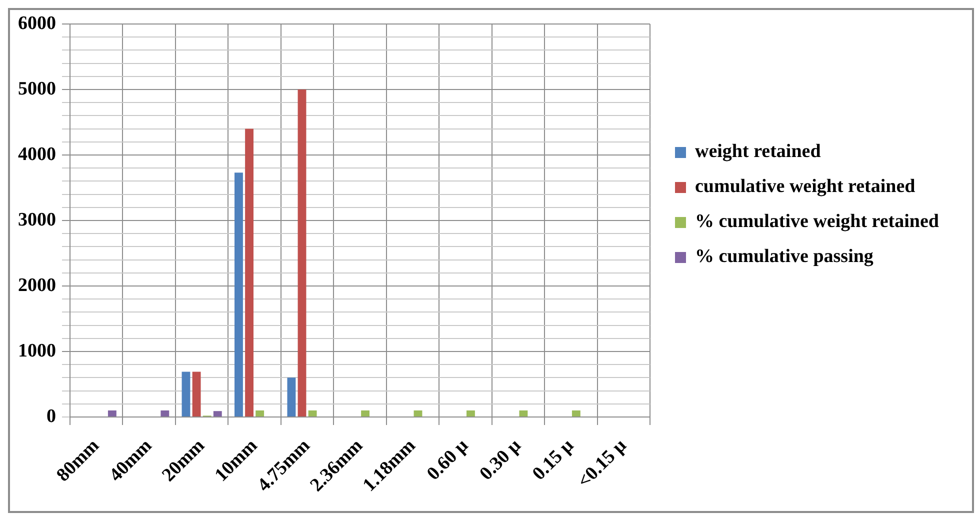 This screenshot has width=979, height=517. What do you see at coordinates (805, 186) in the screenshot?
I see `legend-label: cumulative weight retained` at bounding box center [805, 186].